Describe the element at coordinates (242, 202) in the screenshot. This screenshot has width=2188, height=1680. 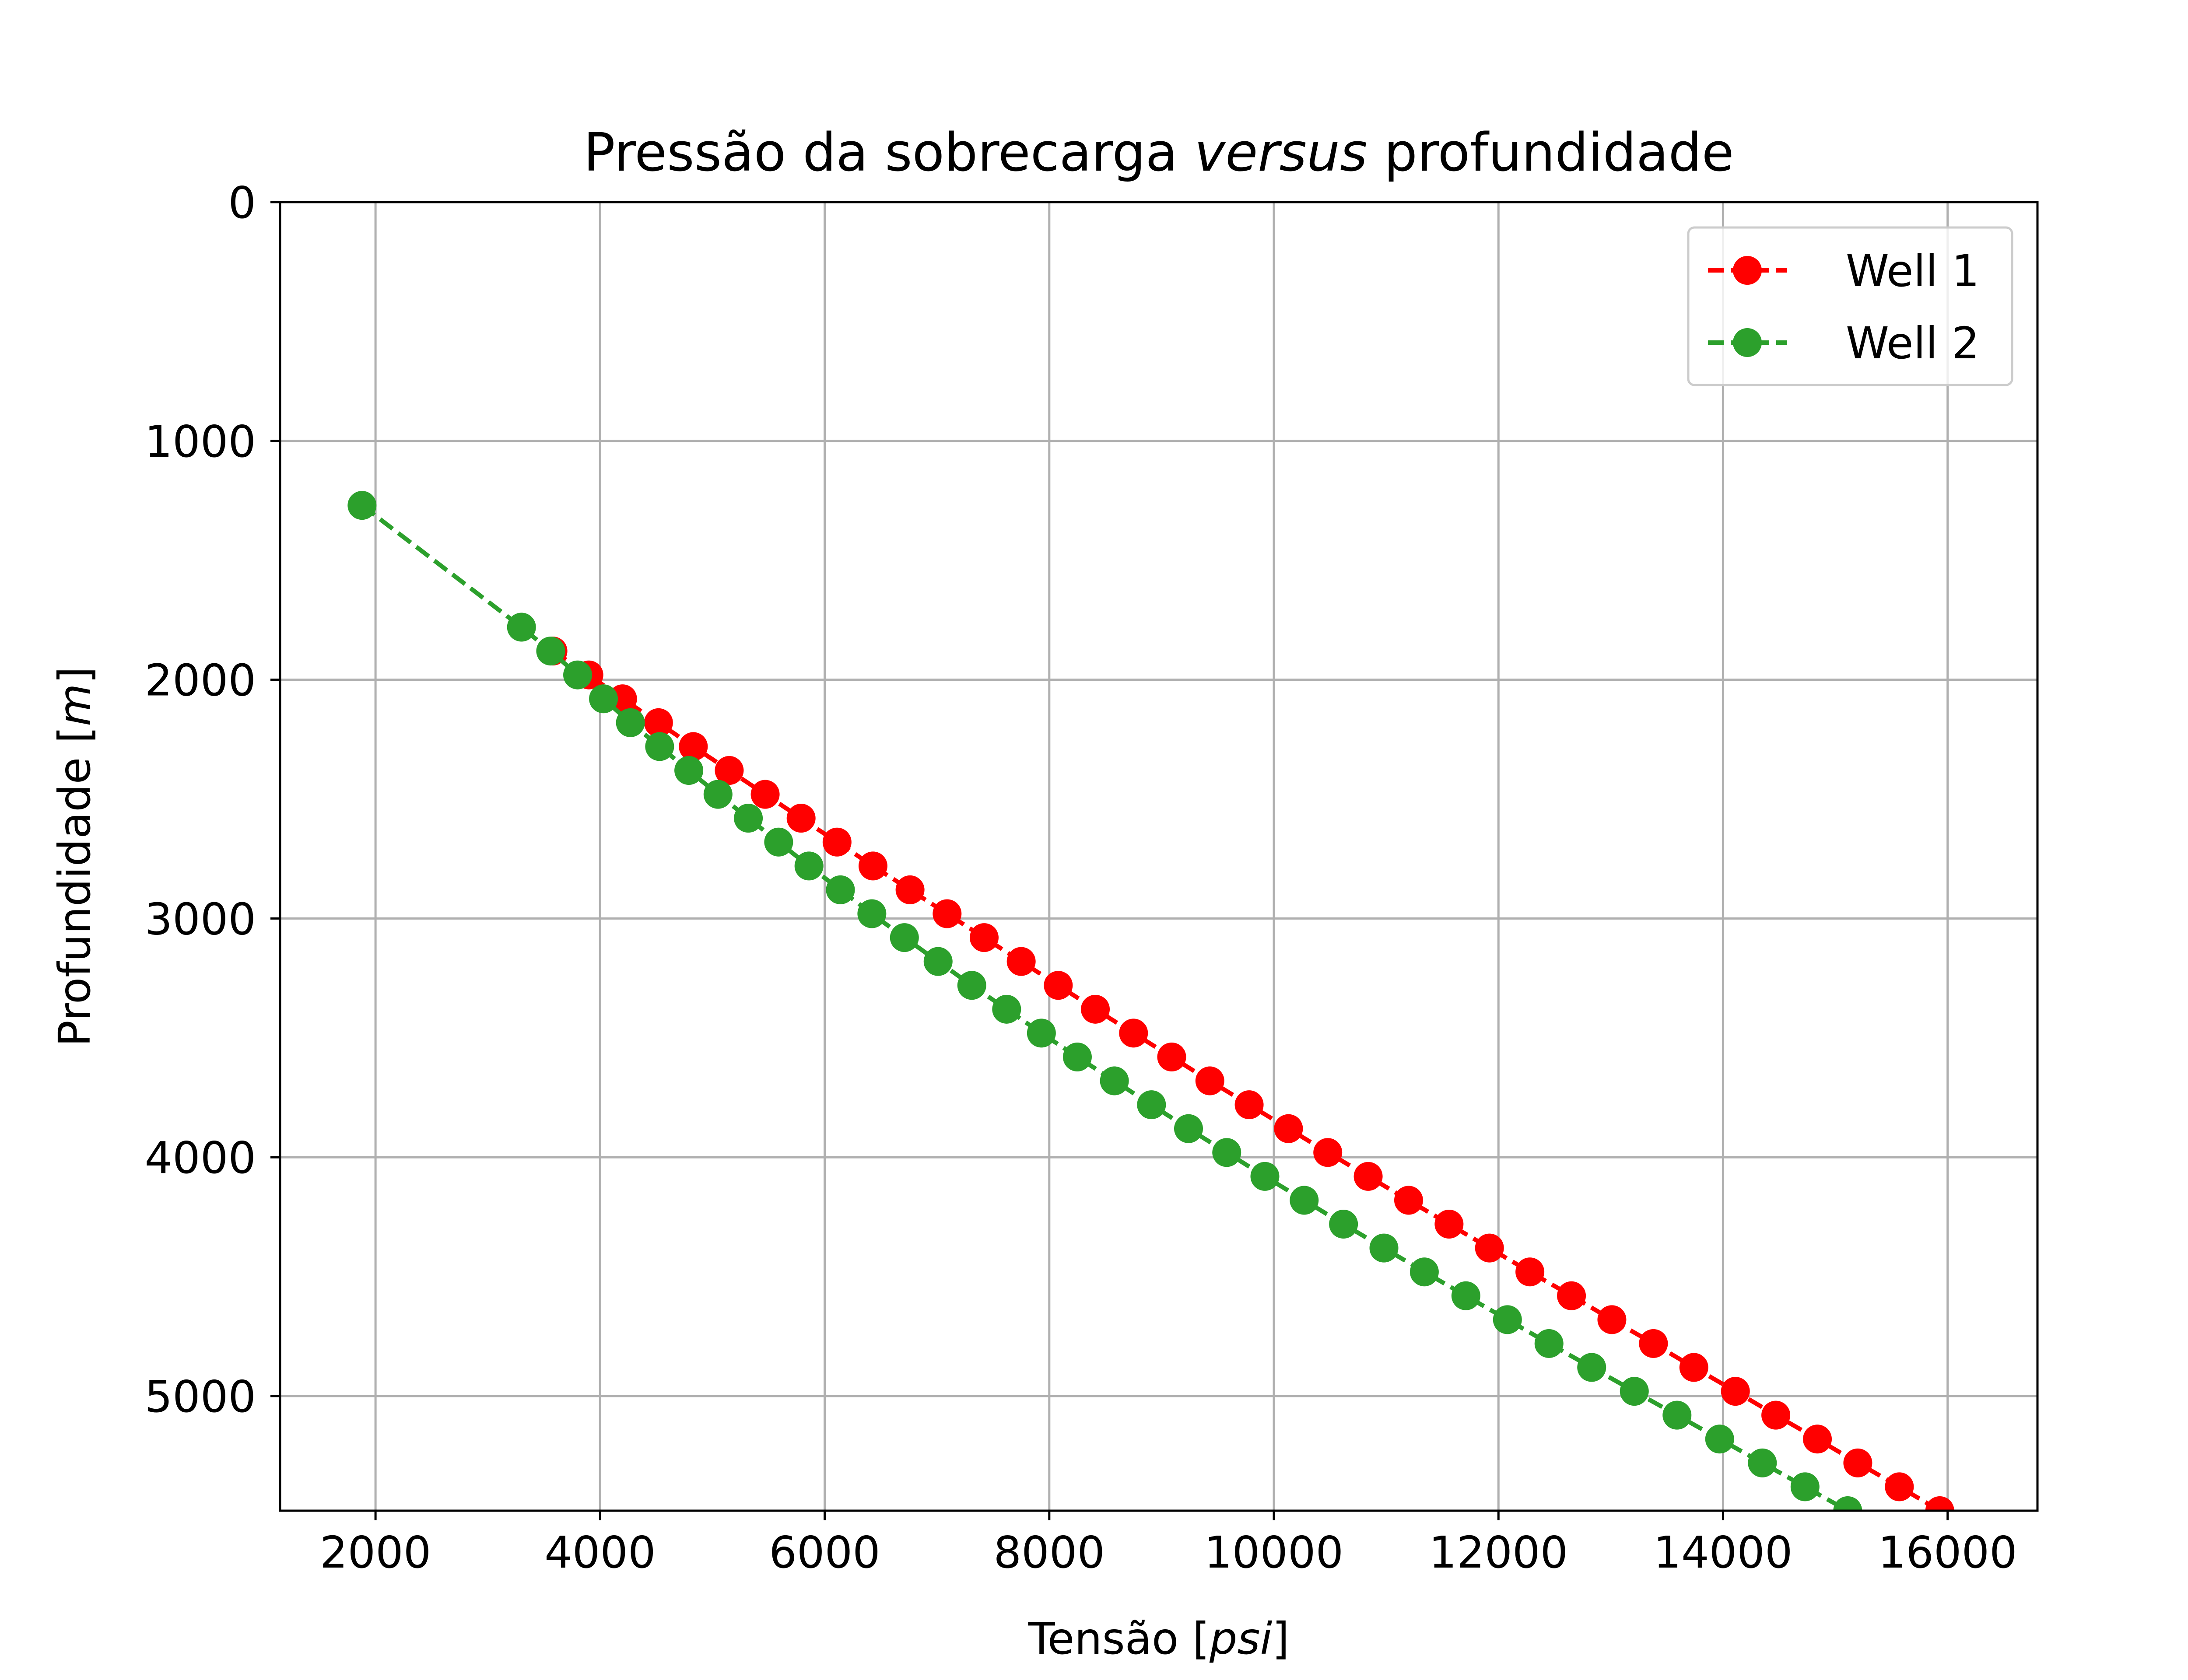
I see `y-tick-label: 0` at that location.